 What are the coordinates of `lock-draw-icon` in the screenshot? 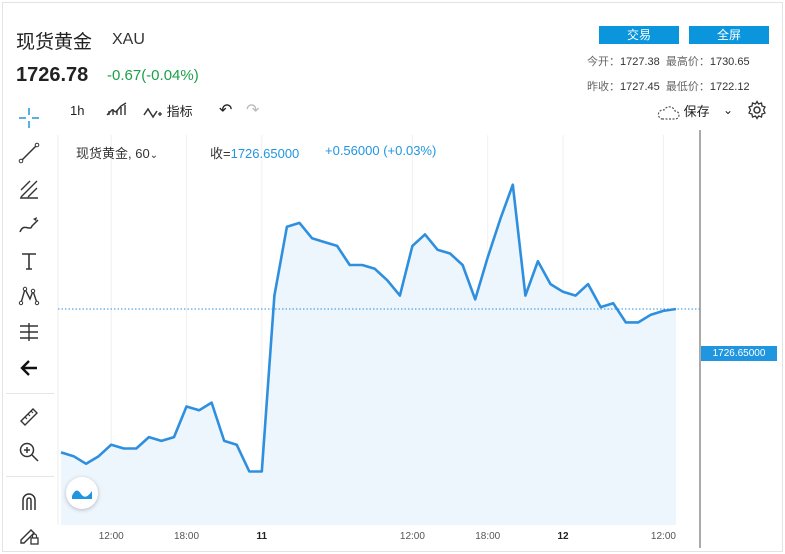 It's located at (29, 535).